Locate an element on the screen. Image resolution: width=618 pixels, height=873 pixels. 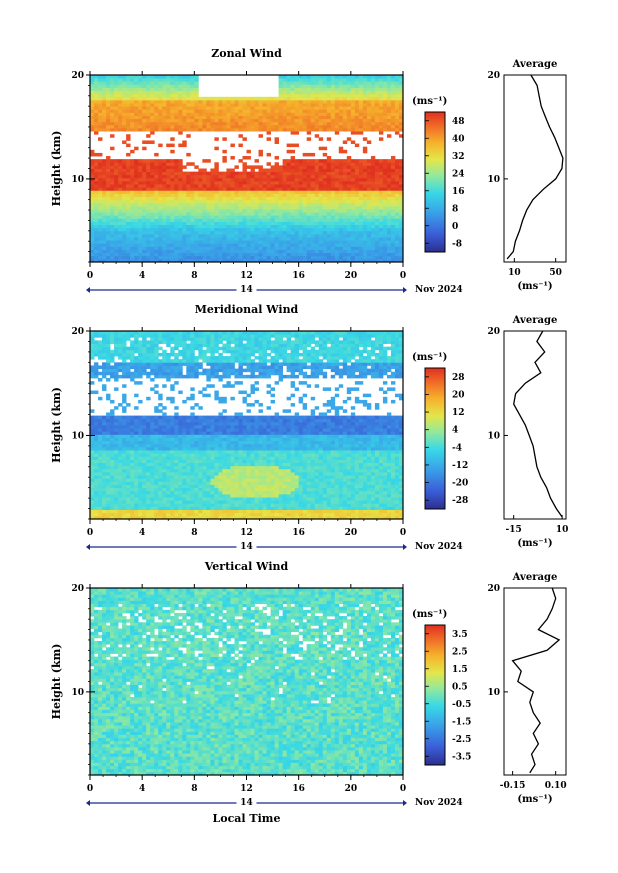
day-label-bg is located at coordinates (246, 545).